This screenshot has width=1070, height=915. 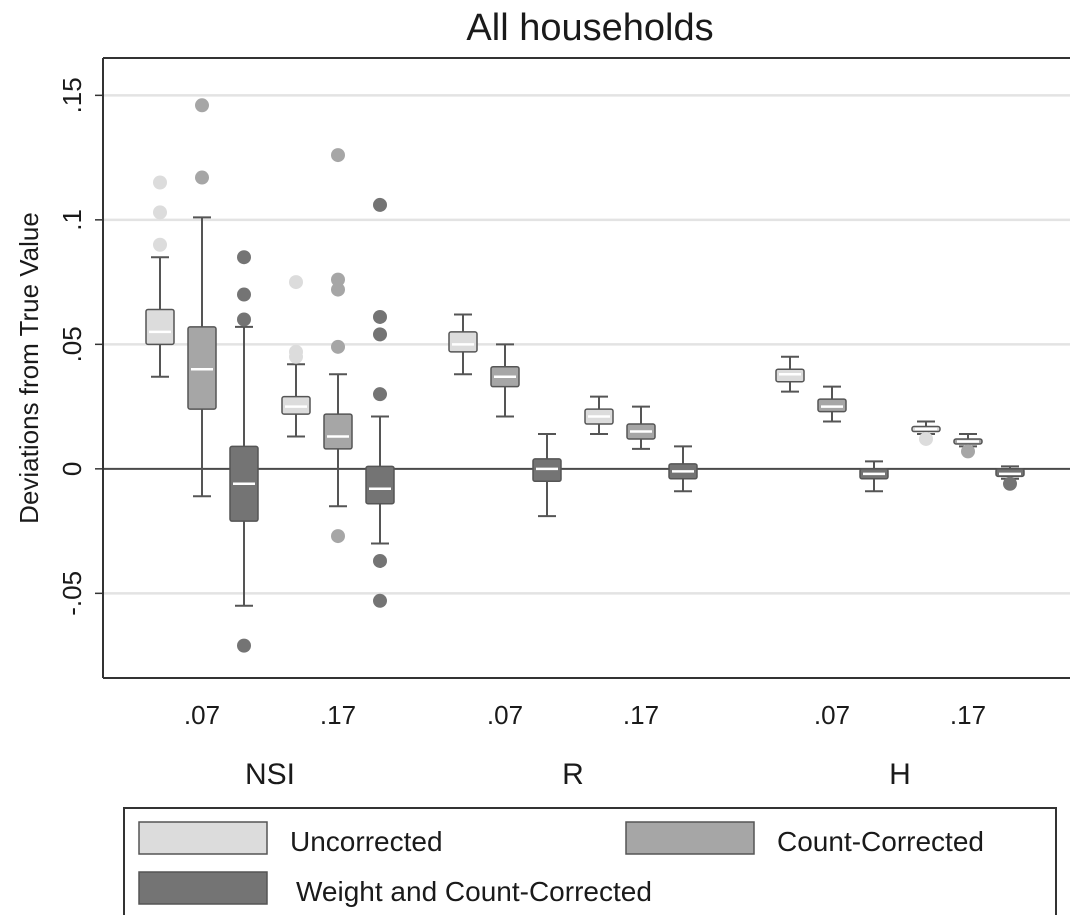 What do you see at coordinates (72, 344) in the screenshot?
I see `y-tick-label: .05` at bounding box center [72, 344].